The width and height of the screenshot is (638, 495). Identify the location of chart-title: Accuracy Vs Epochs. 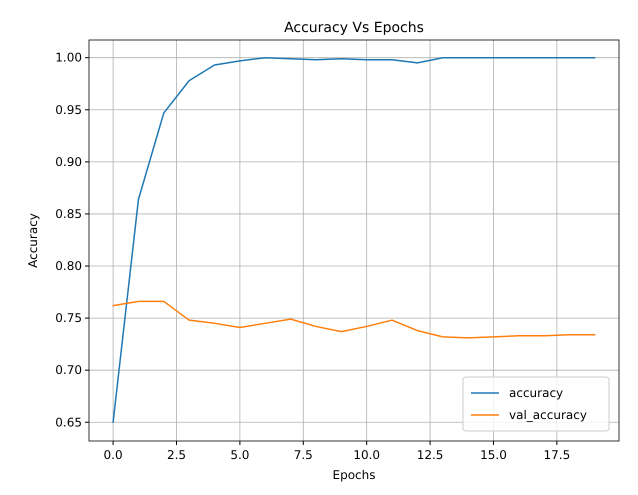
(354, 28).